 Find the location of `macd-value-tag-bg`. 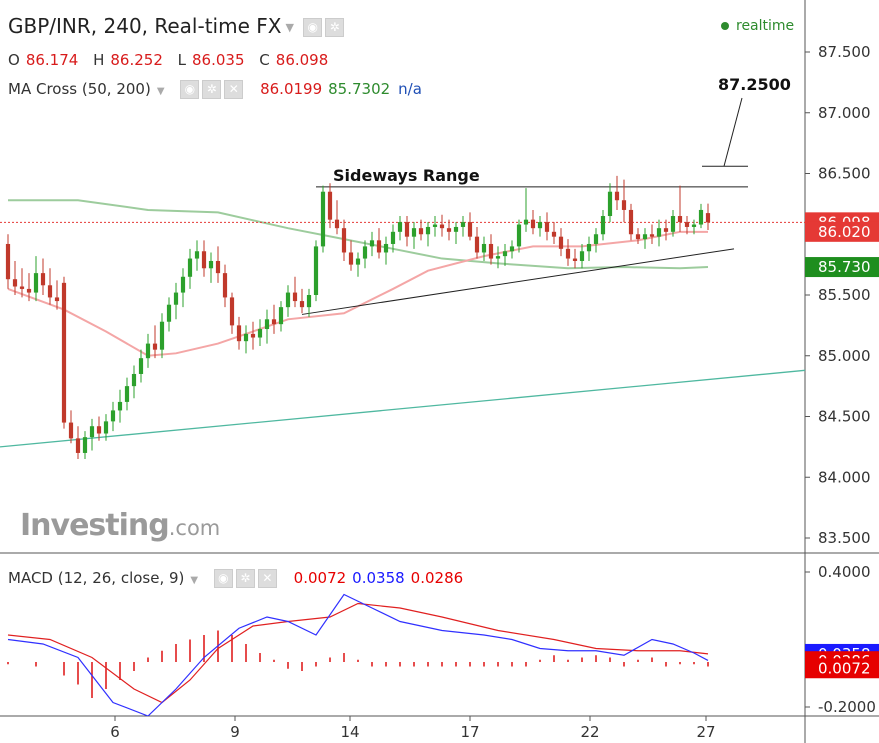

macd-value-tag-bg is located at coordinates (842, 668).